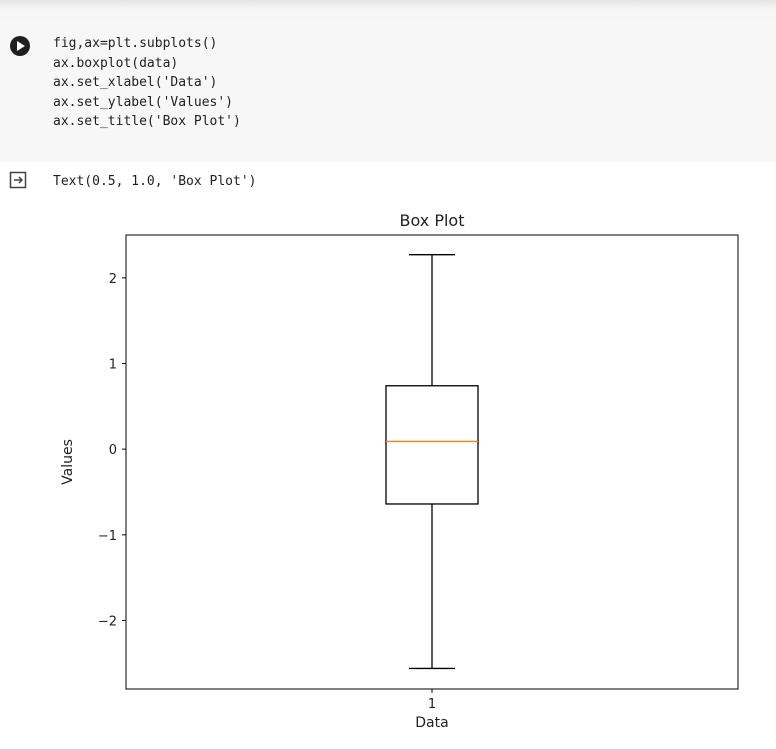  I want to click on code-line: fig,ax=plt.subplots(), so click(135, 43).